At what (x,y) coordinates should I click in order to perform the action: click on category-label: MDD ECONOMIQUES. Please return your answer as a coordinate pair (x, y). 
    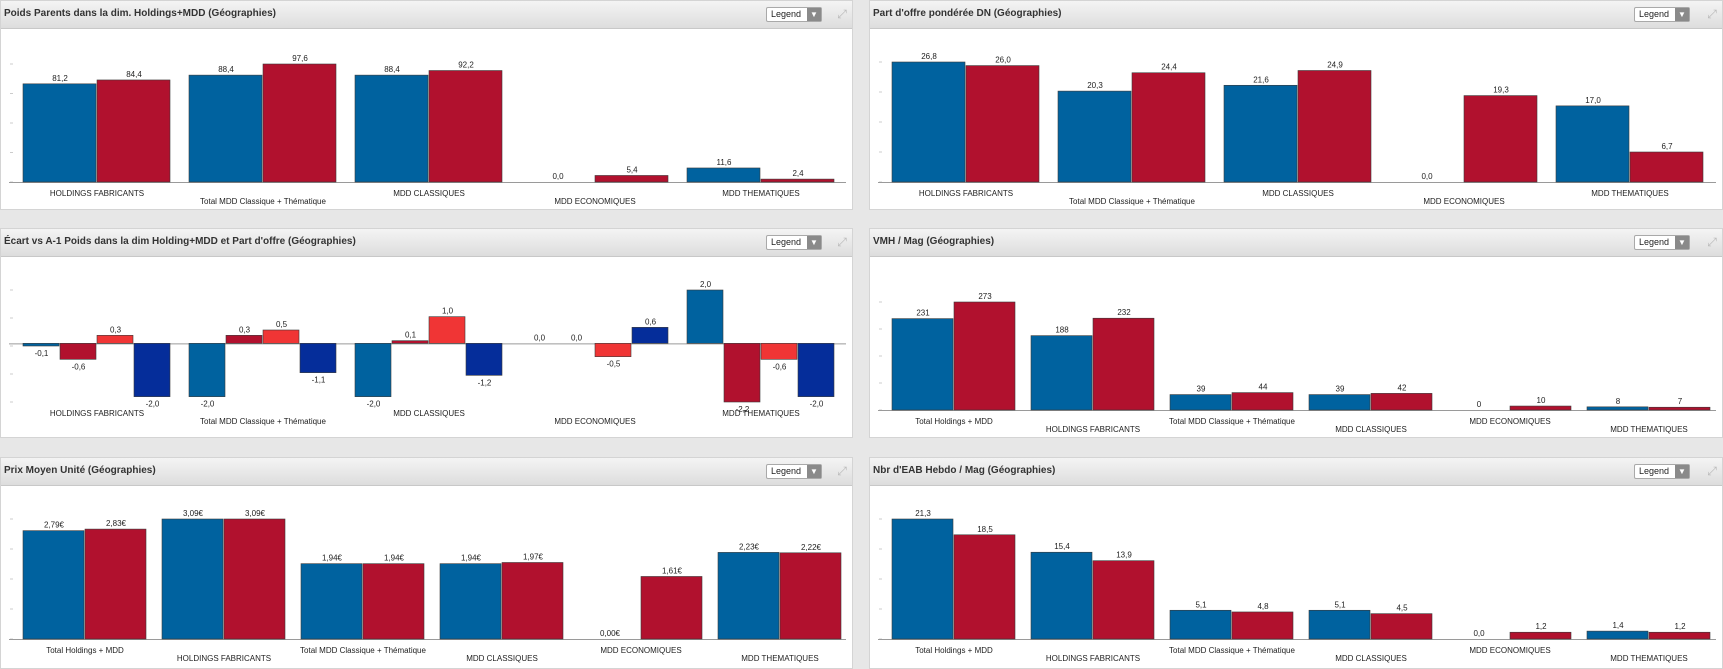
    Looking at the image, I should click on (594, 201).